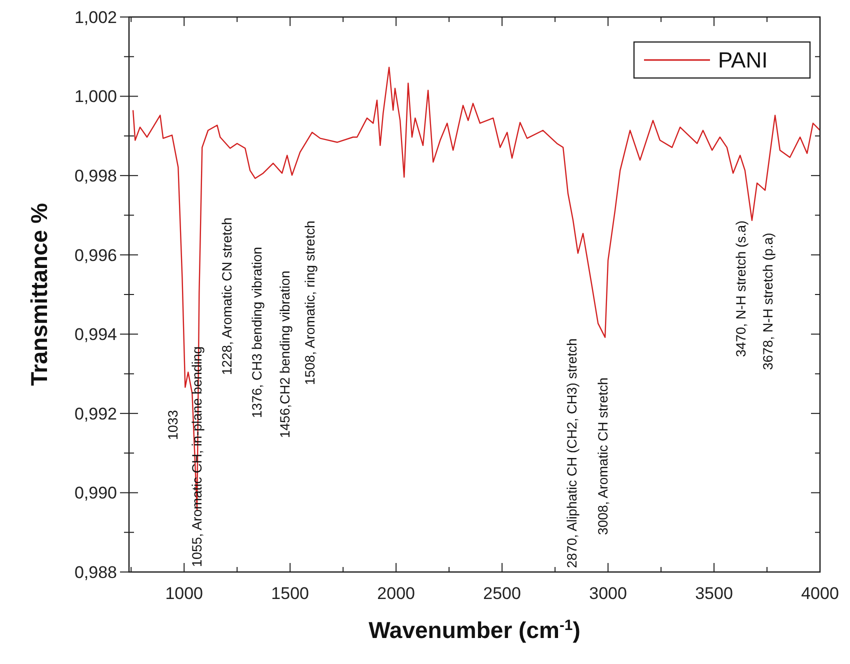 The height and width of the screenshot is (664, 850). I want to click on x-tick-label: 4000, so click(820, 593).